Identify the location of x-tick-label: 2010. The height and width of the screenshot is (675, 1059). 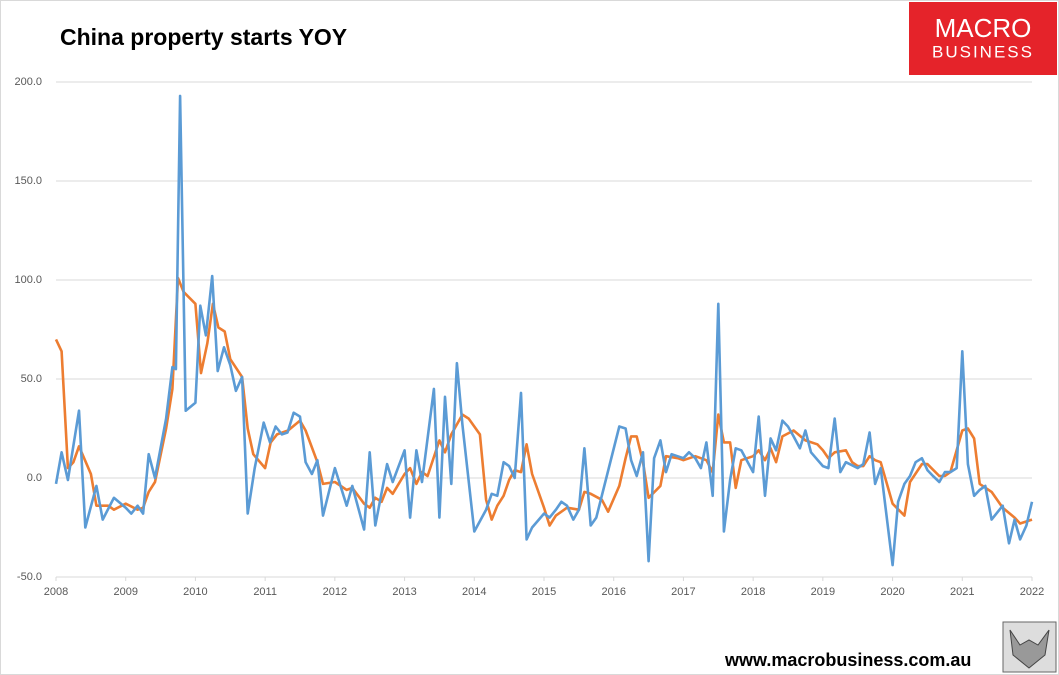
(195, 592).